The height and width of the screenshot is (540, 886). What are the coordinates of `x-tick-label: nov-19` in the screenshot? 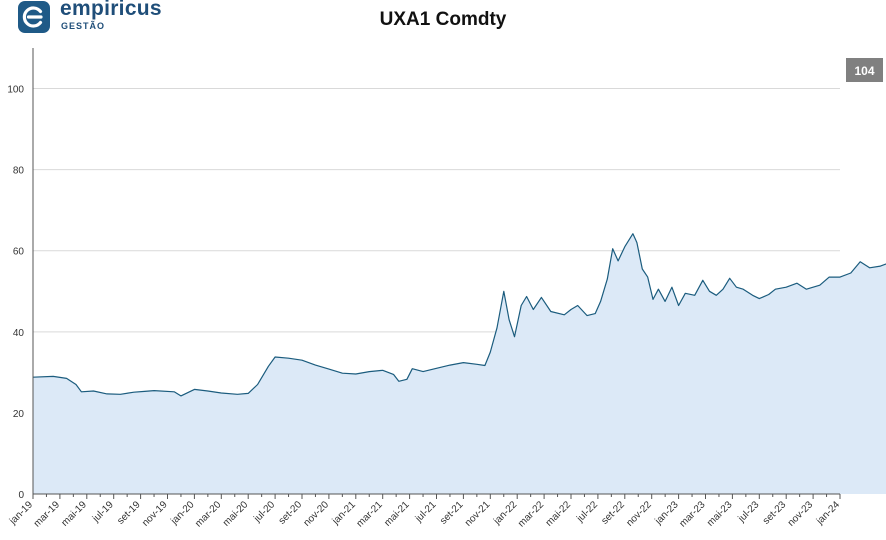 It's located at (155, 514).